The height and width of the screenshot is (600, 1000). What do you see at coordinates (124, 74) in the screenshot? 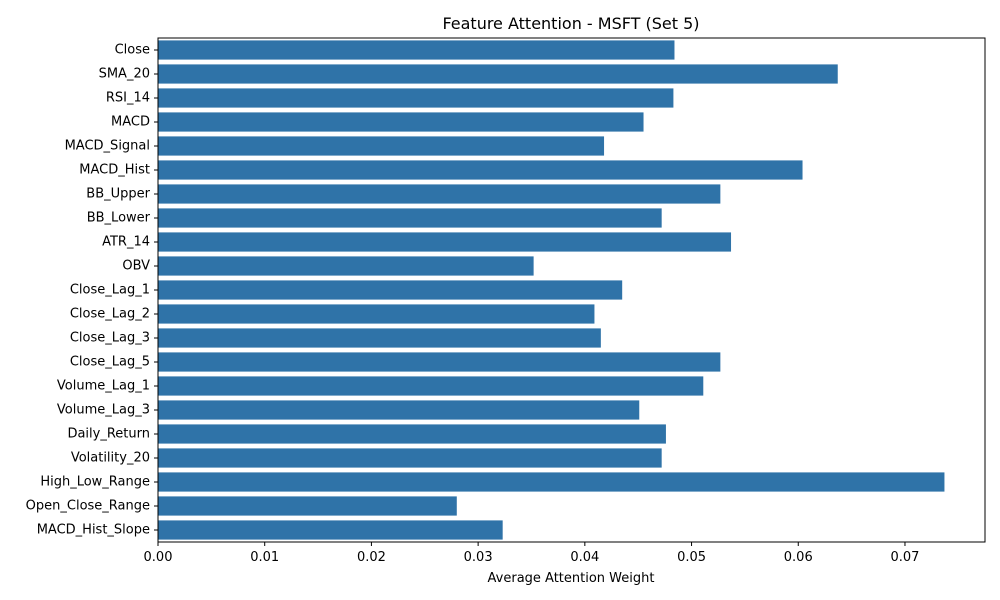
I see `y-tick-label: SMA_20` at bounding box center [124, 74].